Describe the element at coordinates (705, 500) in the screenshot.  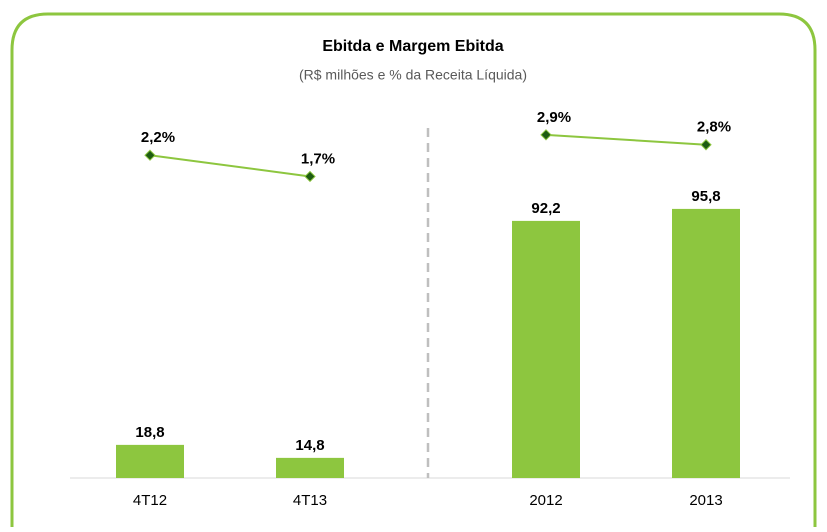
I see `x-tick-label: 2013` at that location.